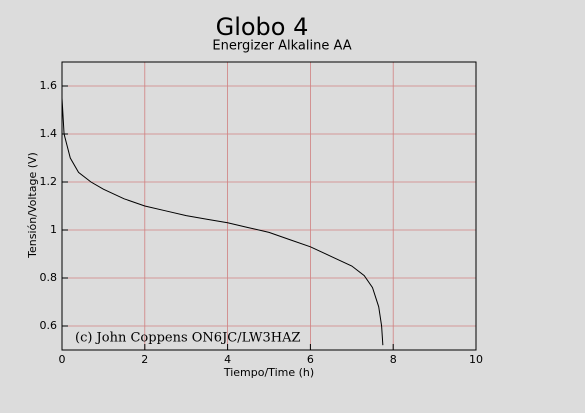 Image resolution: width=585 pixels, height=413 pixels. What do you see at coordinates (393, 359) in the screenshot?
I see `x-tick-label: 8` at bounding box center [393, 359].